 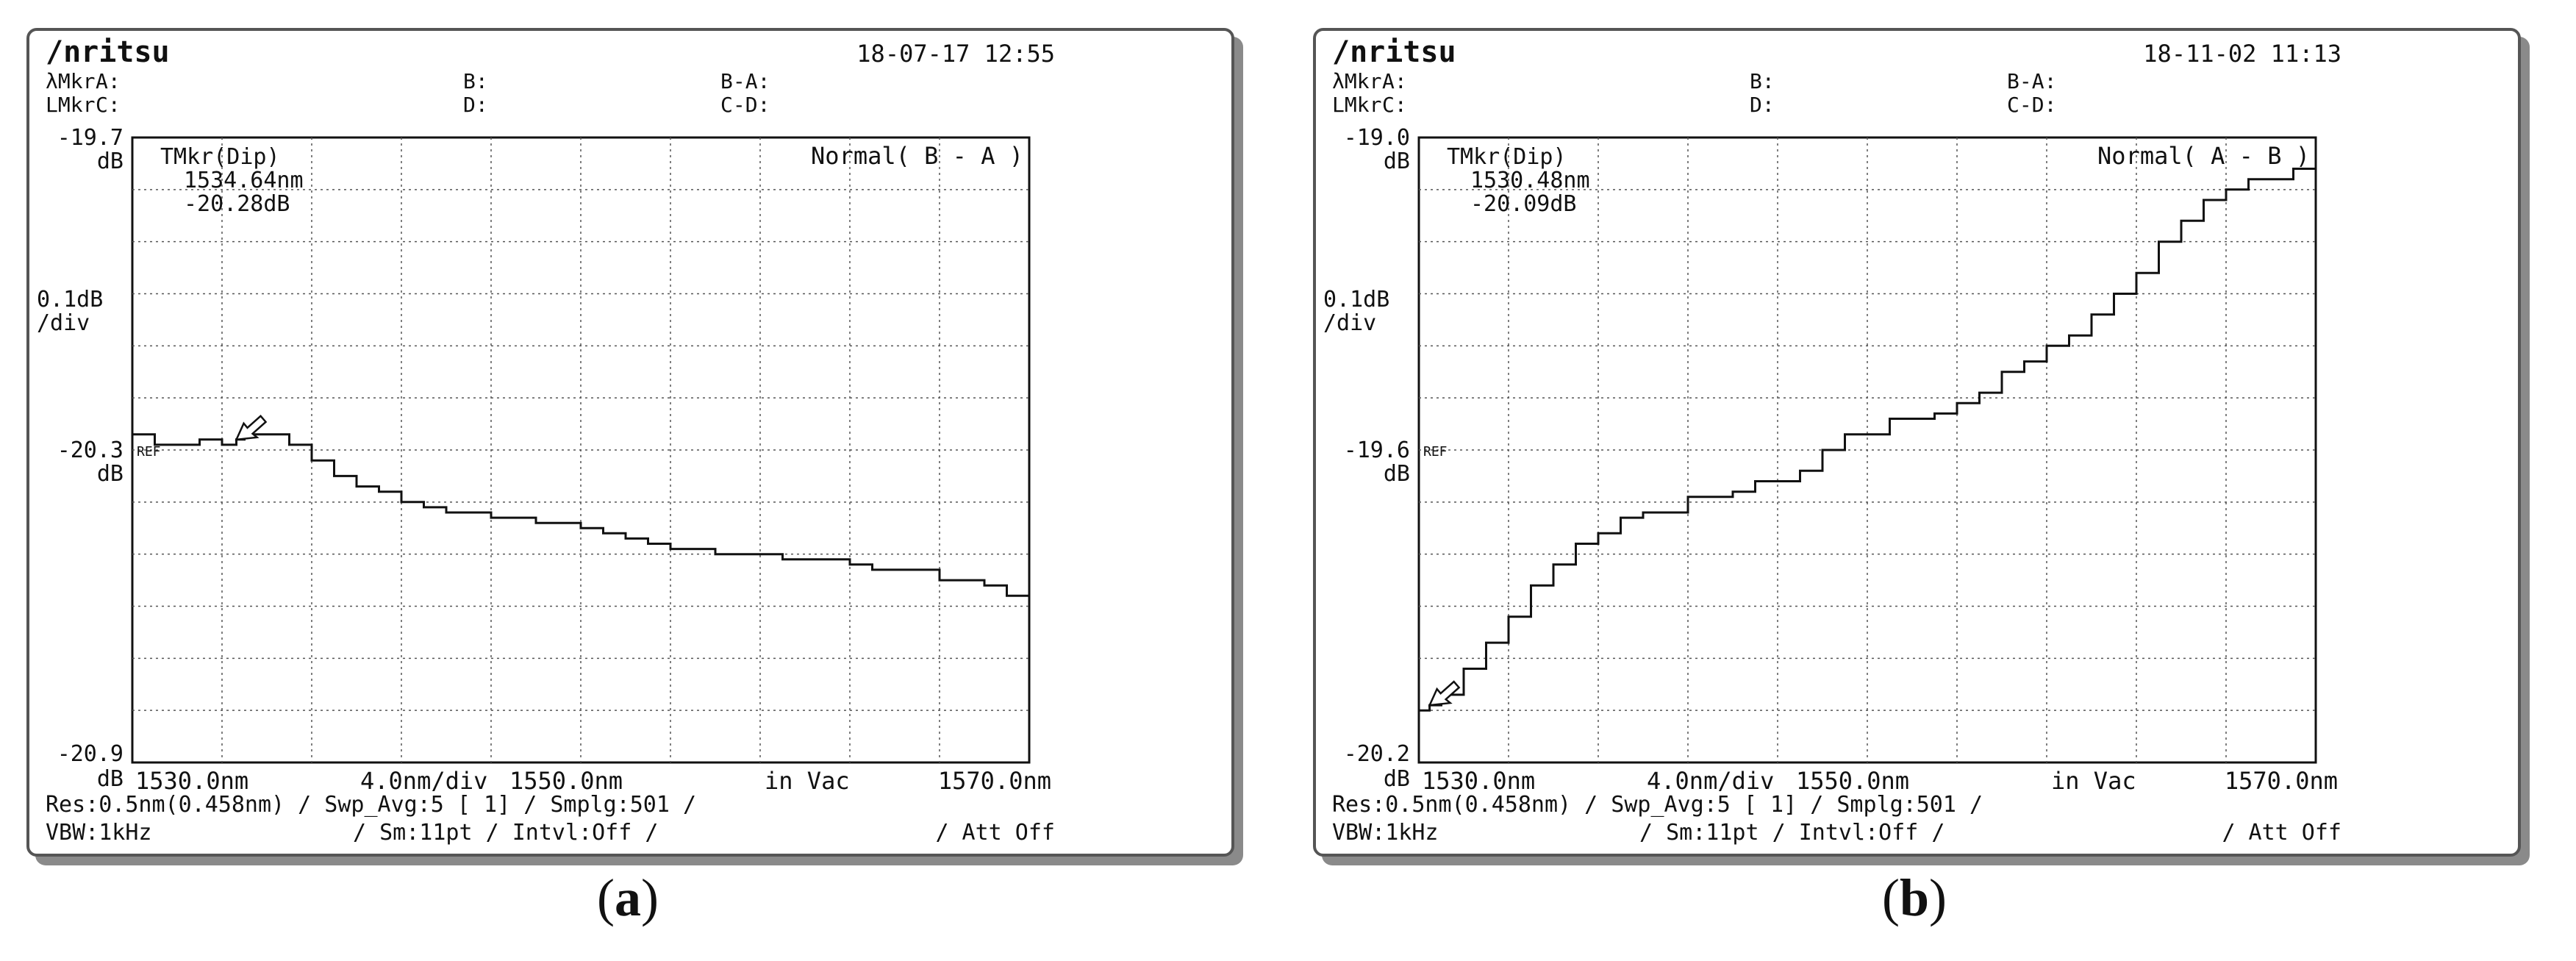 I want to click on datetime-readout: 18-11-02 11:13, so click(x=2242, y=54).